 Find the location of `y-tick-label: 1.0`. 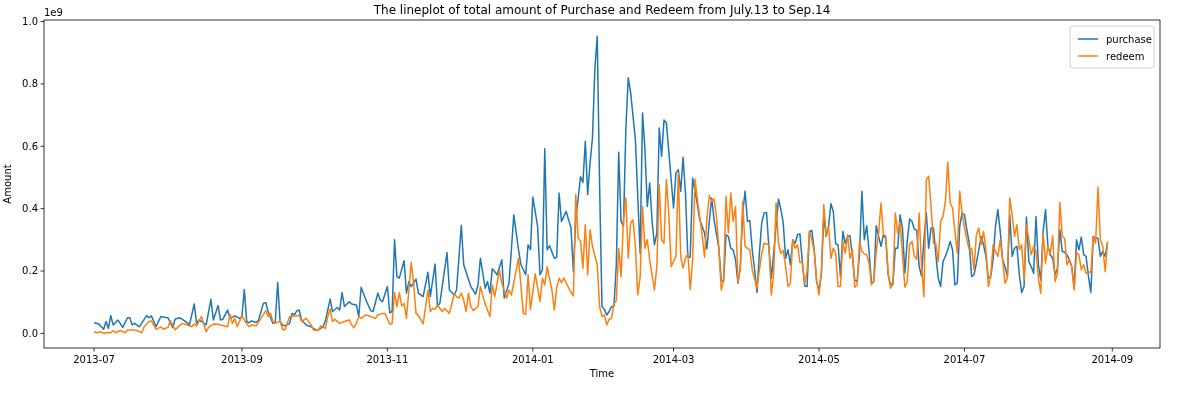

y-tick-label: 1.0 is located at coordinates (30, 22).